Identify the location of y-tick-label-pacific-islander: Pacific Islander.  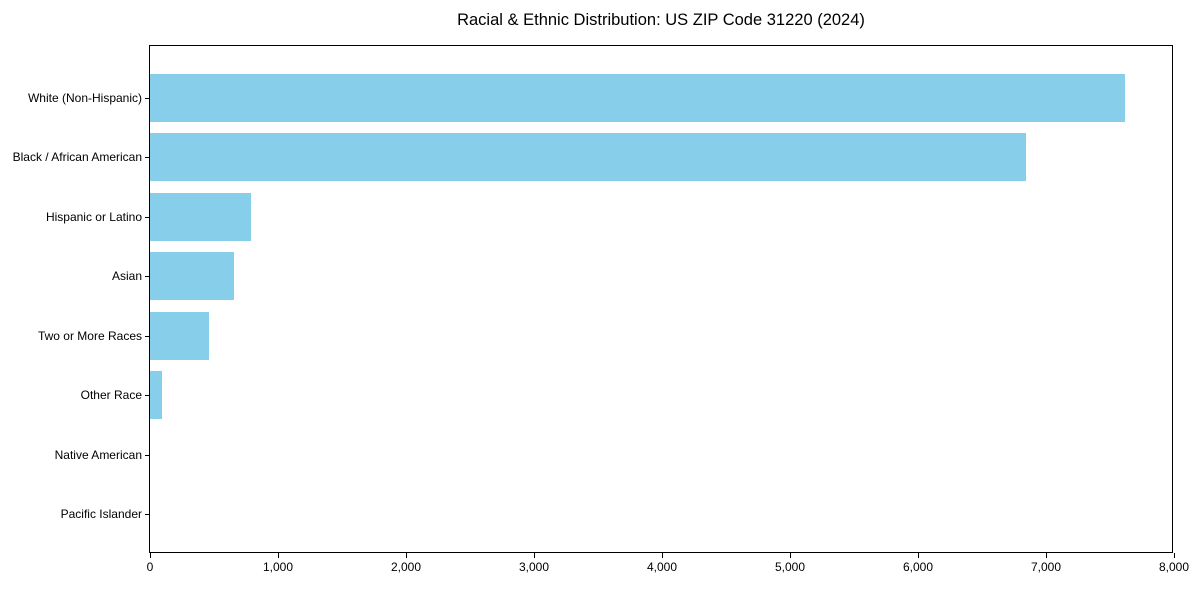
(101, 514).